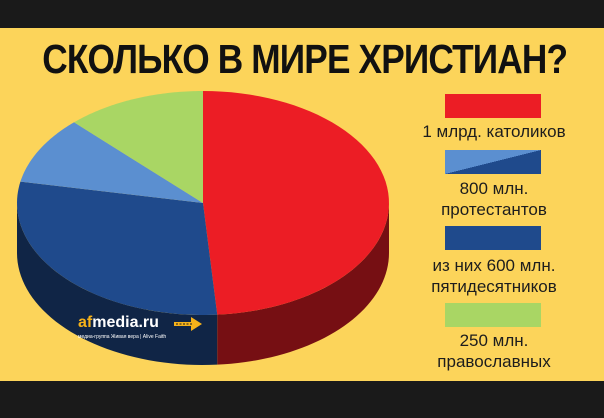 The width and height of the screenshot is (604, 418). I want to click on legend-label-line: 800 млн., so click(494, 188).